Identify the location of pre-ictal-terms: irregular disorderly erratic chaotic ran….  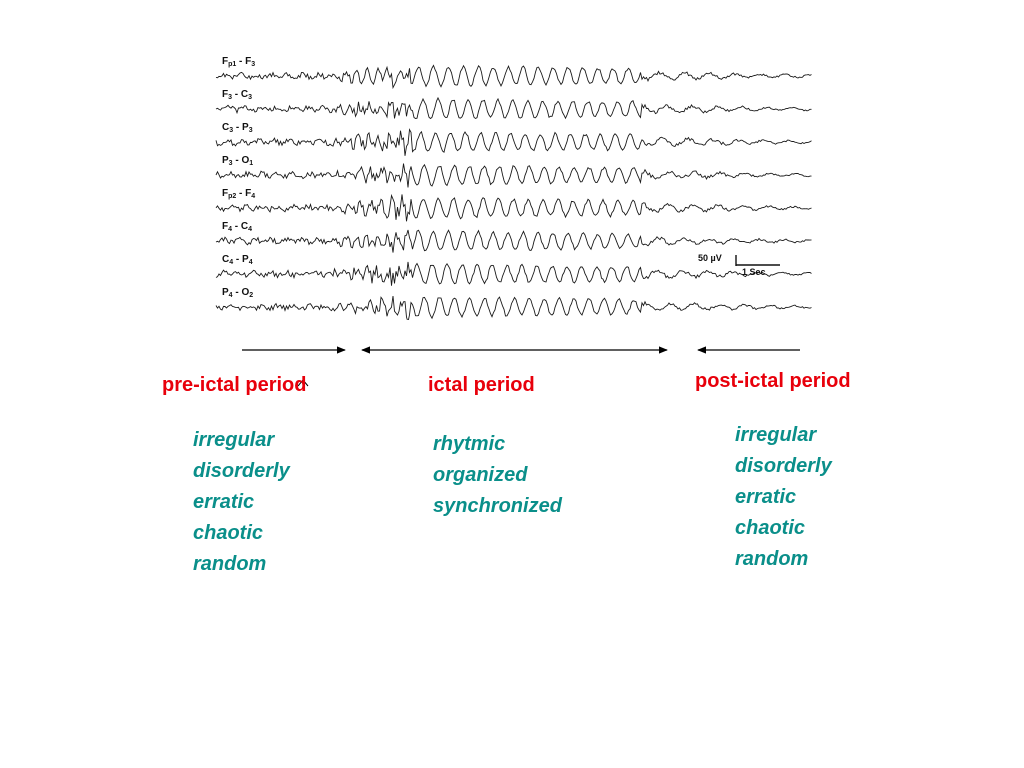
(241, 502).